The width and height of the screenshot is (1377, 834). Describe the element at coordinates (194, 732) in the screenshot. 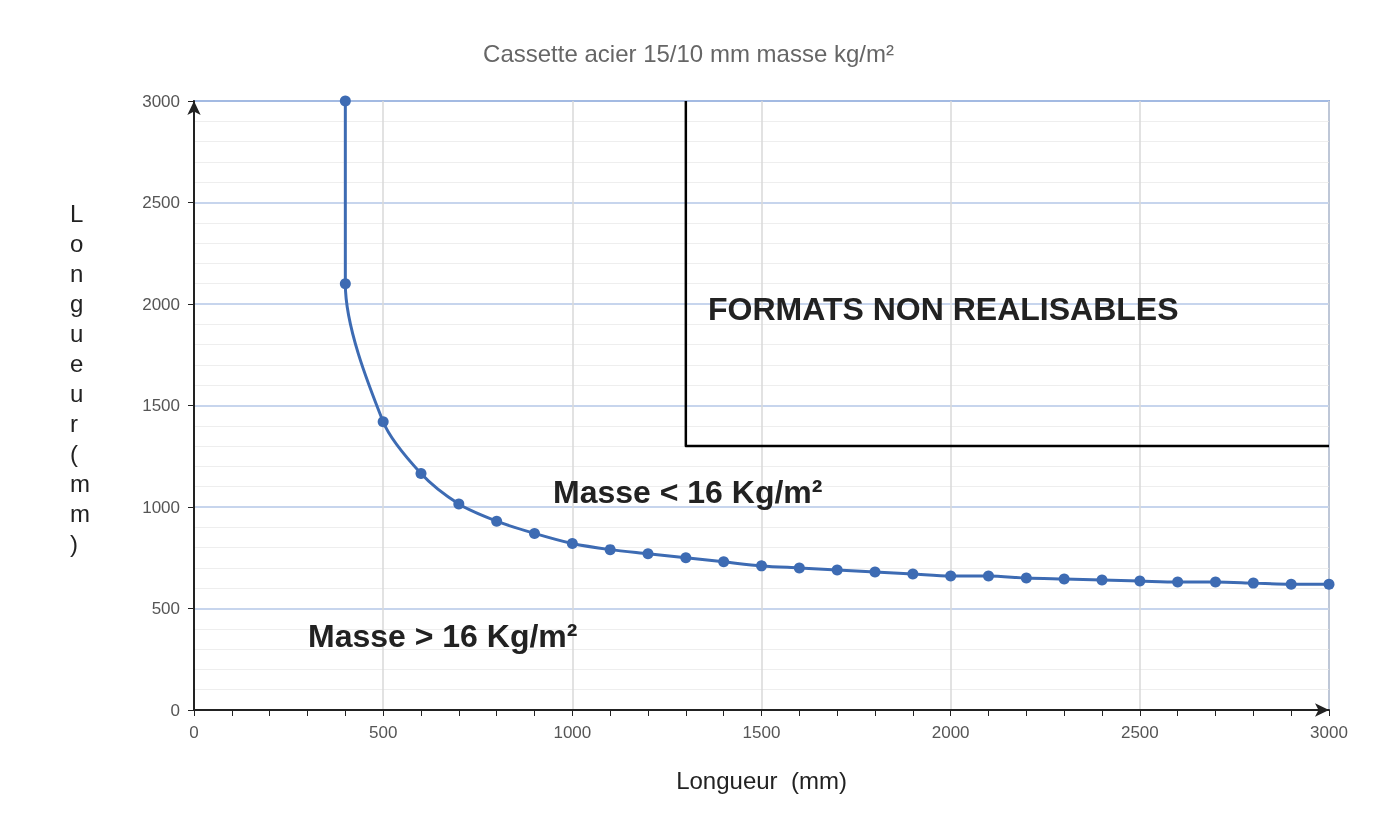

I see `x-tick-label: 0` at that location.